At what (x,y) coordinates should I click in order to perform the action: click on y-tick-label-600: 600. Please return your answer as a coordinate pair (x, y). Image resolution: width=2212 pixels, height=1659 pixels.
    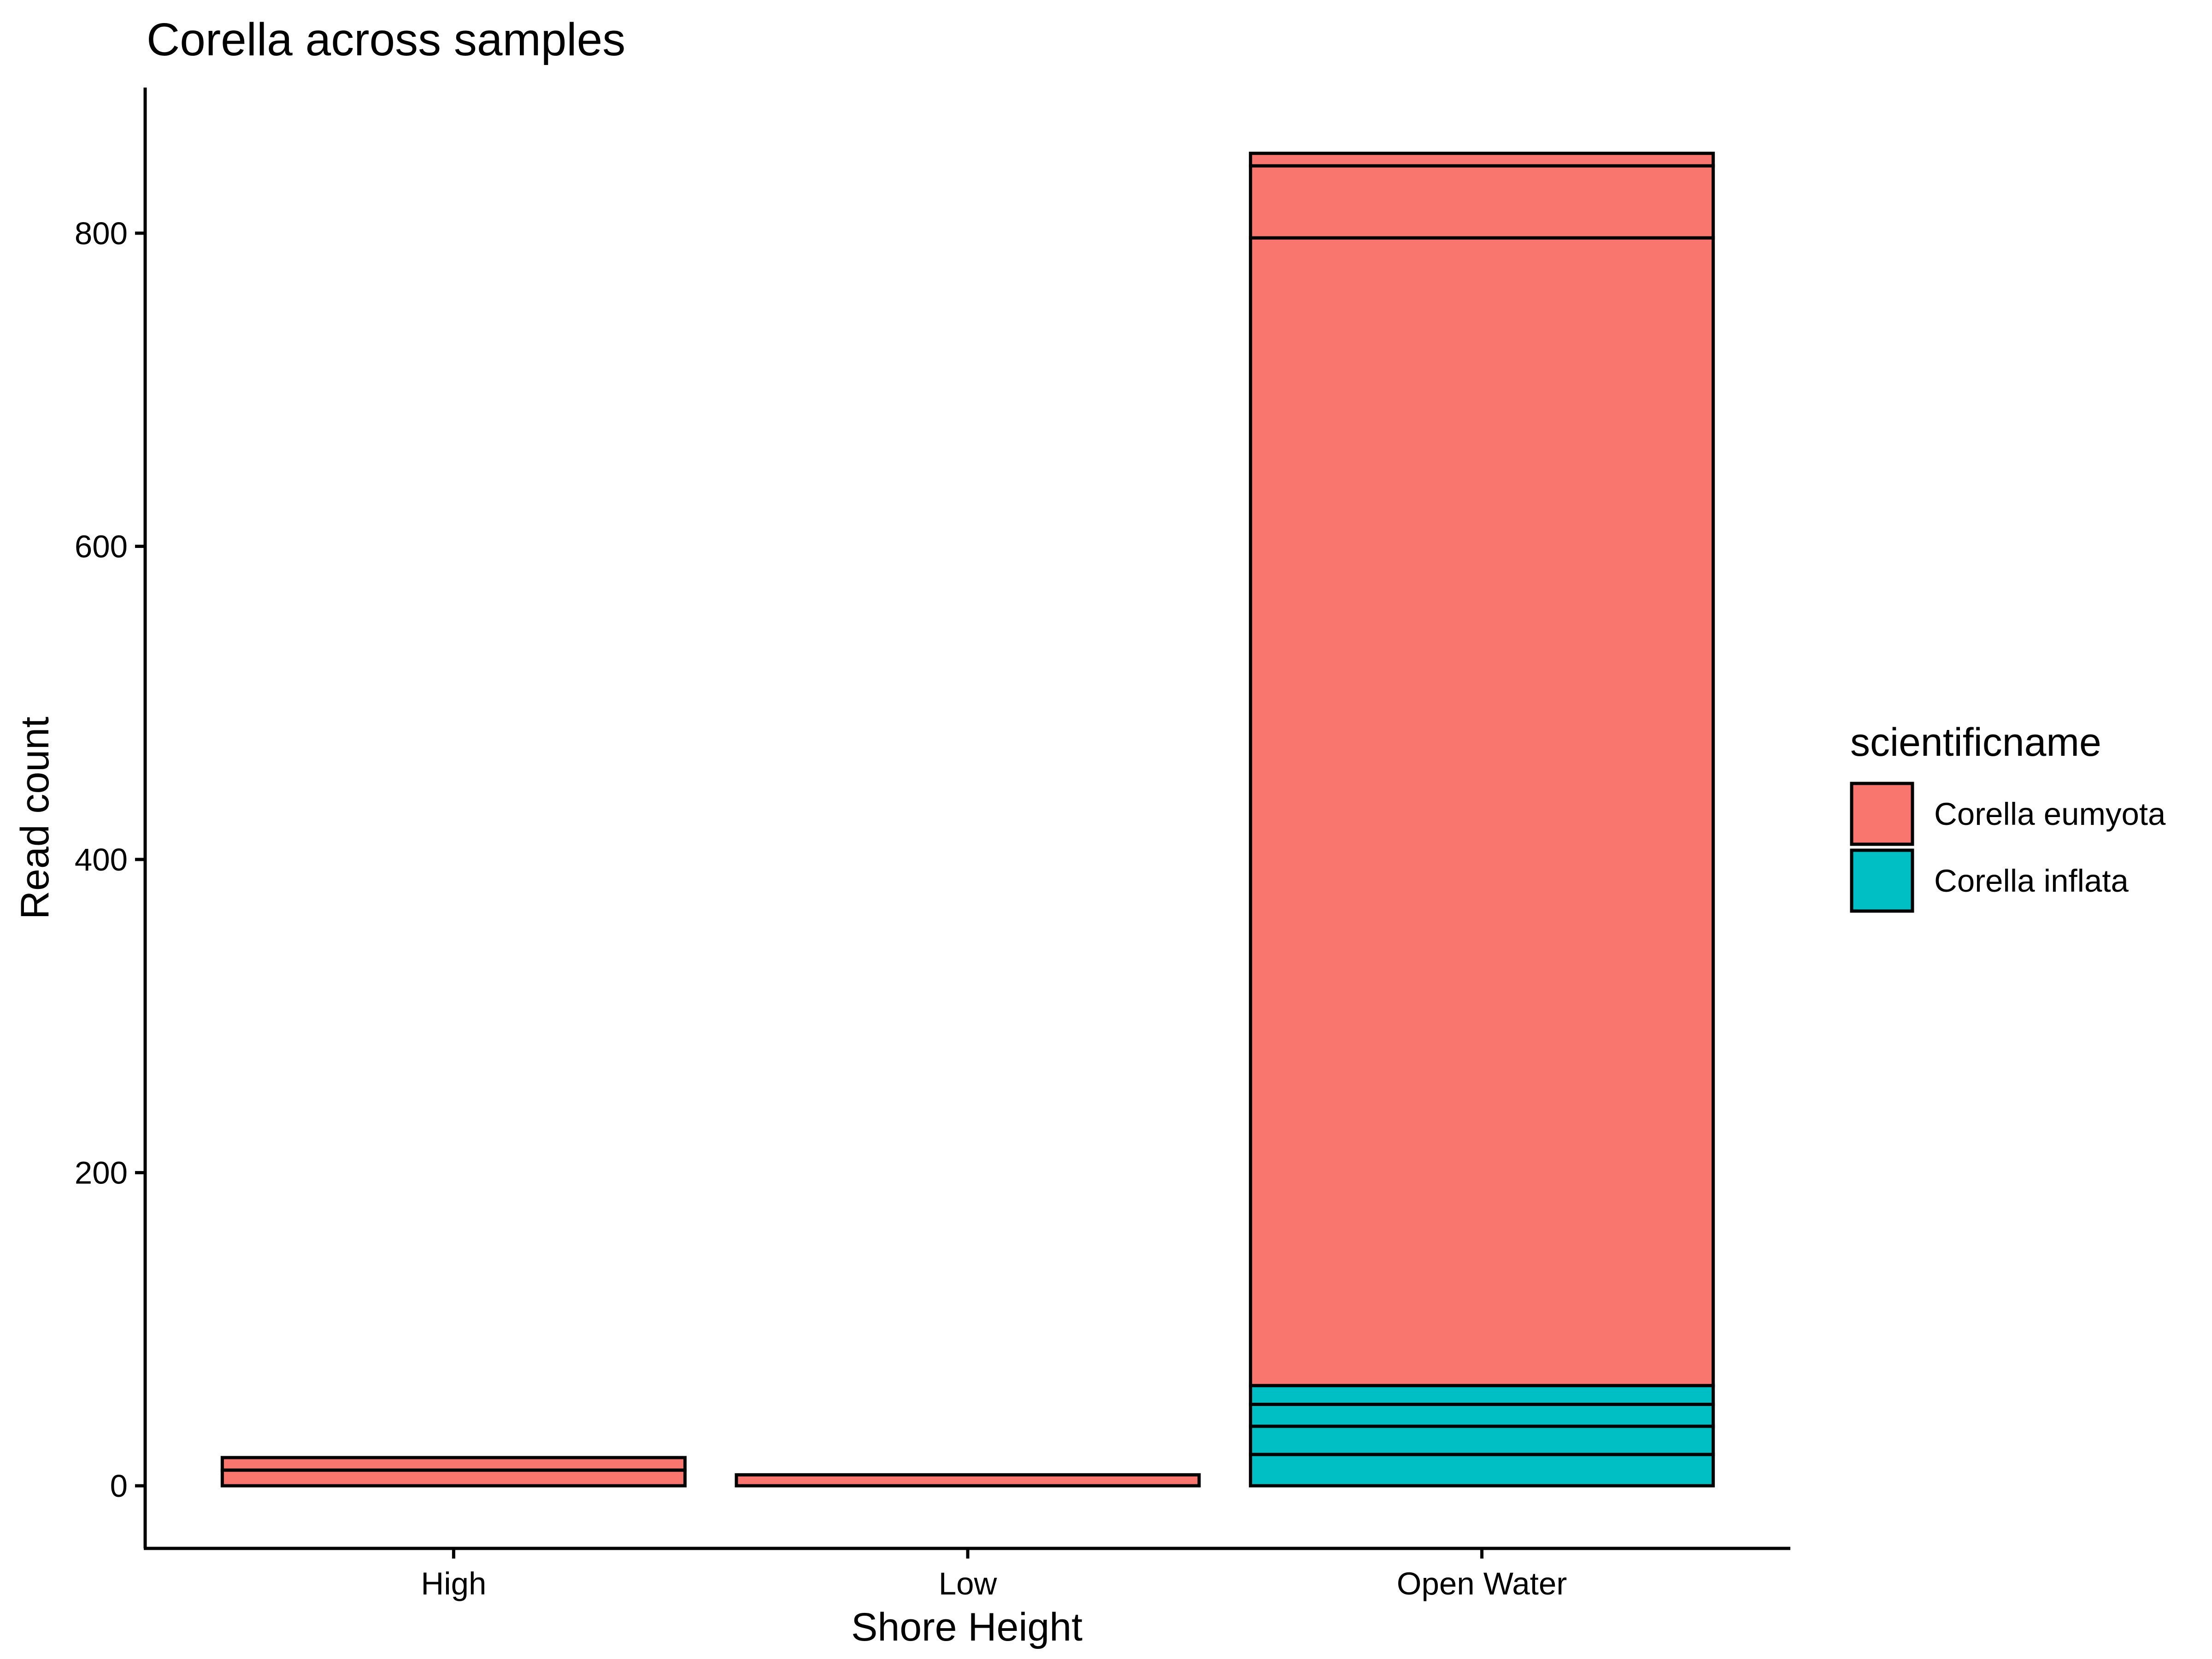
    Looking at the image, I should click on (101, 547).